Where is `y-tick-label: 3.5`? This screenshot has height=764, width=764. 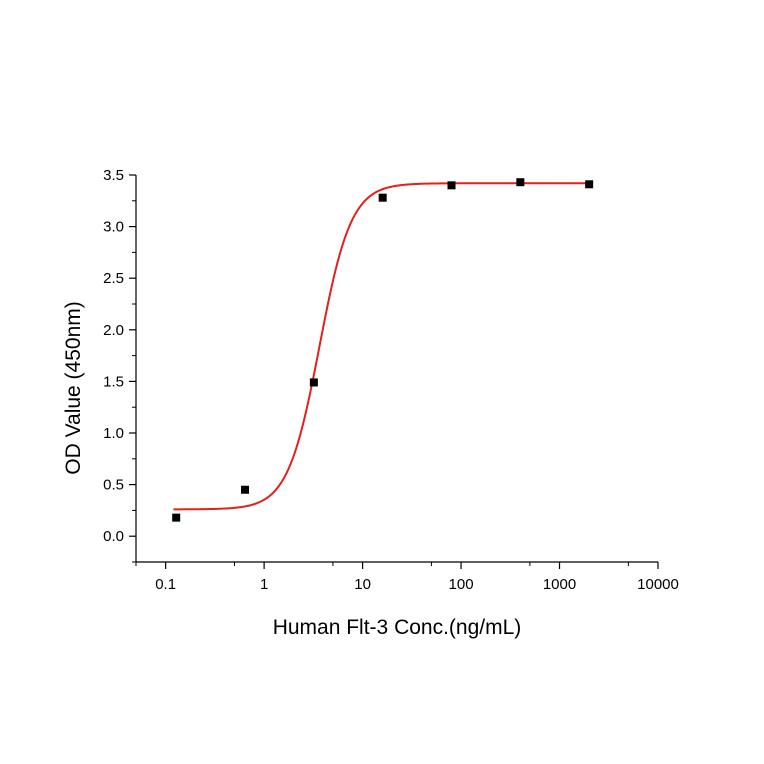 y-tick-label: 3.5 is located at coordinates (113, 175).